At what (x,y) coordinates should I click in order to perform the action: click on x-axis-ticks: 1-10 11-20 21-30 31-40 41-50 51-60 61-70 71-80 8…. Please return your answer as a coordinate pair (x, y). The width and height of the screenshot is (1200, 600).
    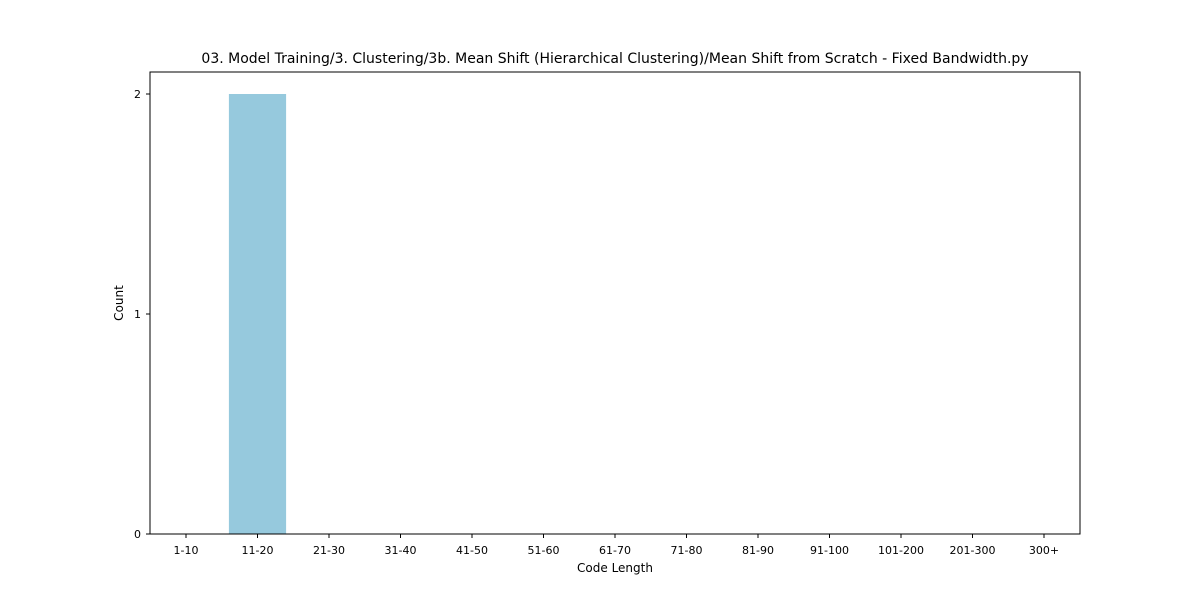
    Looking at the image, I should click on (616, 545).